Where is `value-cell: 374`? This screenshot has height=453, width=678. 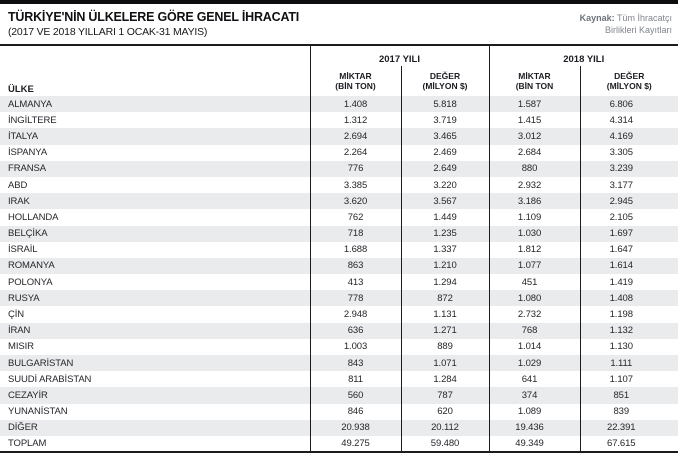 value-cell: 374 is located at coordinates (535, 395).